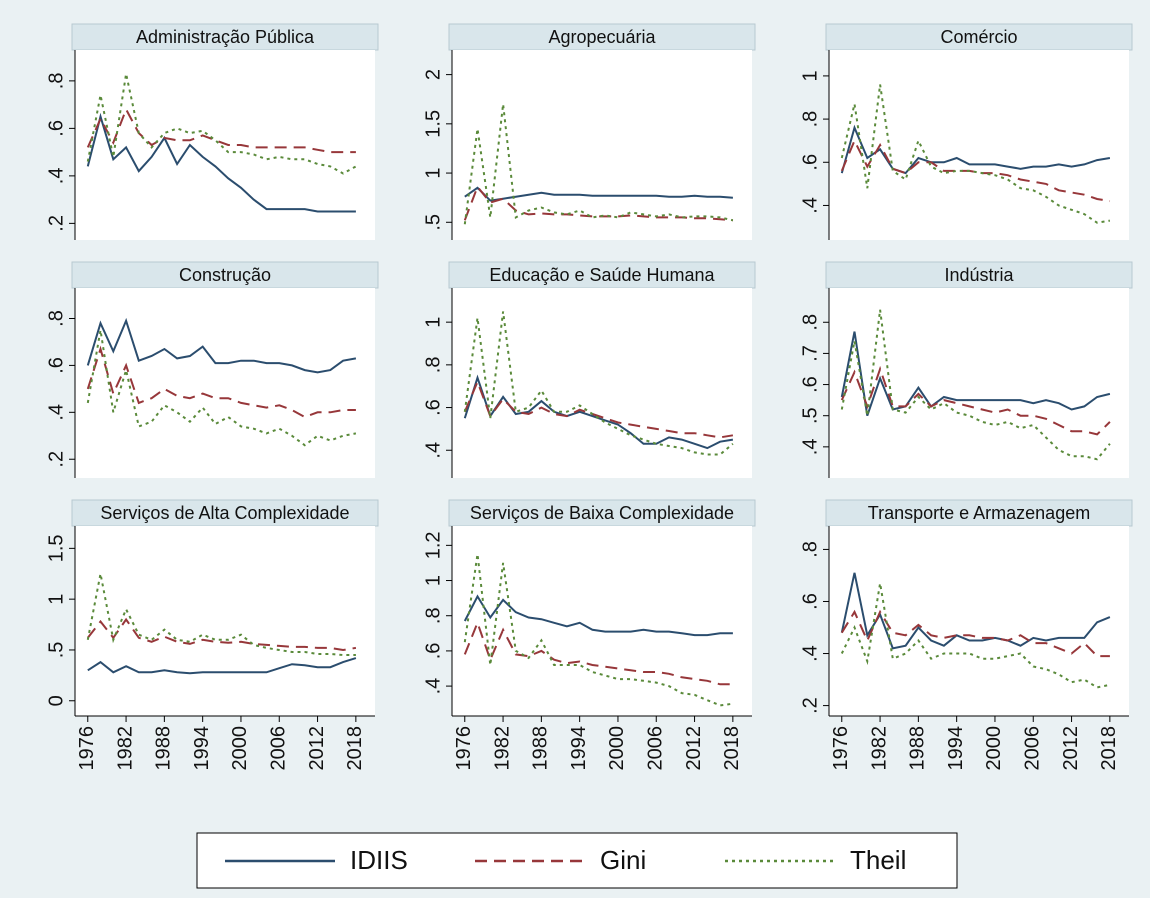  I want to click on panel-title: Agropecuária, so click(602, 37).